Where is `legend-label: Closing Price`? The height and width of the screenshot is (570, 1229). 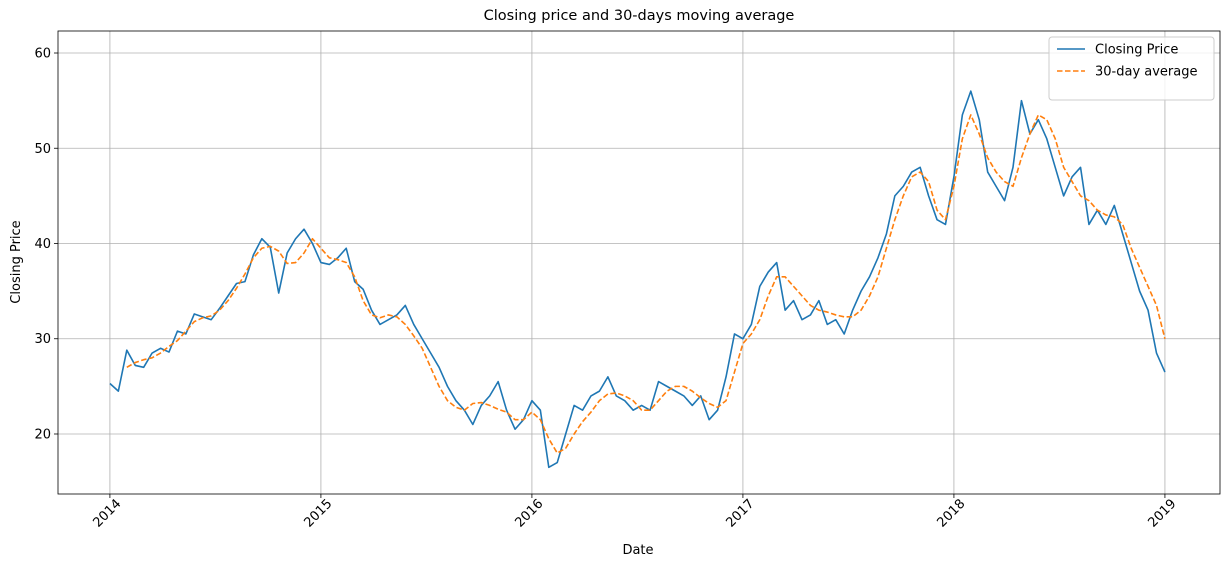
legend-label: Closing Price is located at coordinates (1136, 50).